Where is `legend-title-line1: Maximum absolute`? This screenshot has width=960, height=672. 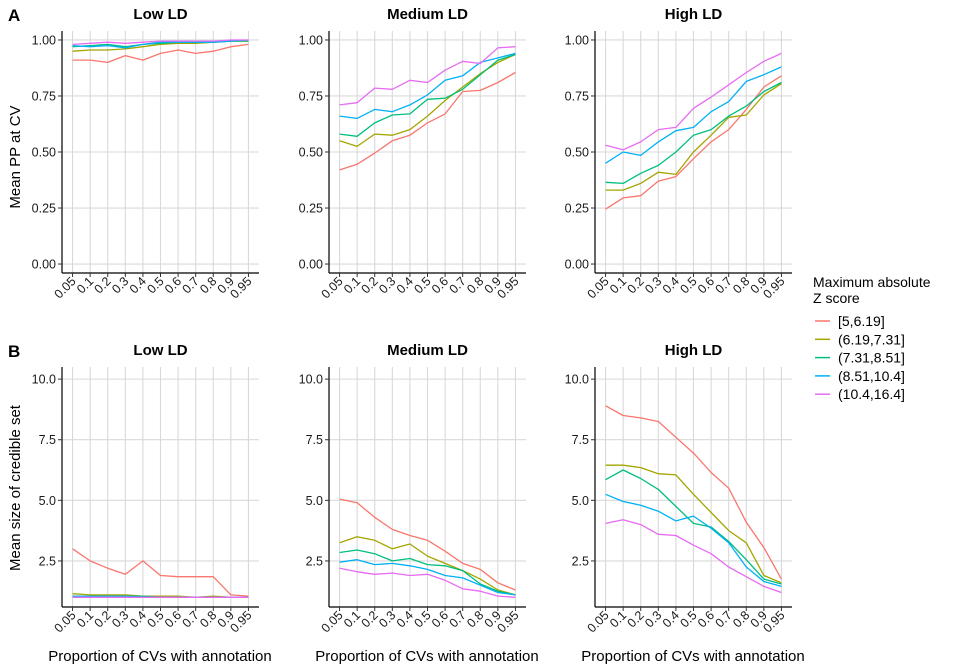
legend-title-line1: Maximum absolute is located at coordinates (872, 282).